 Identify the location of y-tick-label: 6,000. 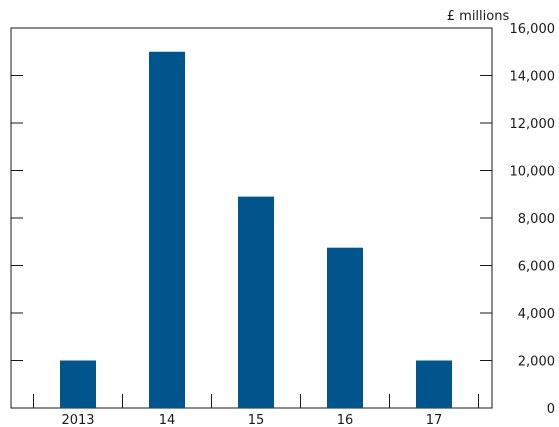
(536, 267).